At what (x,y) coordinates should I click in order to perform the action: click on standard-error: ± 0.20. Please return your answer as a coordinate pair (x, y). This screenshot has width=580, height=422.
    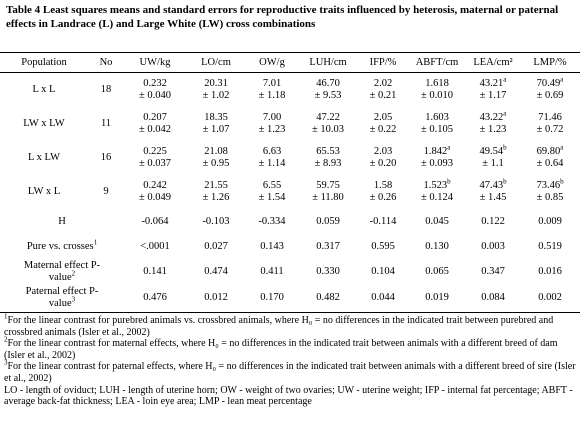
    Looking at the image, I should click on (383, 163).